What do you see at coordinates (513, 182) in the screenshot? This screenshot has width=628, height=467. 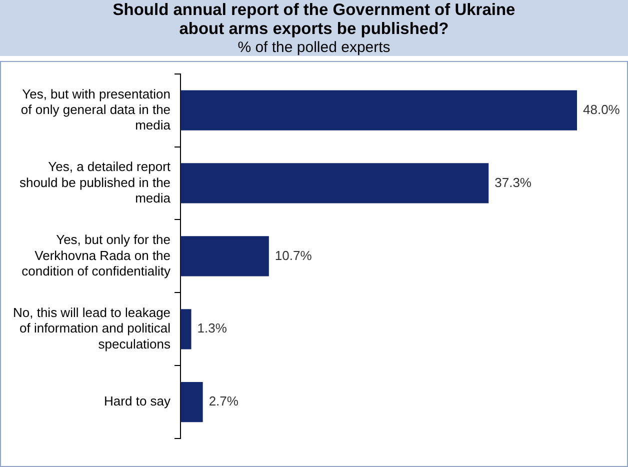 I see `data-label: 37.3%` at bounding box center [513, 182].